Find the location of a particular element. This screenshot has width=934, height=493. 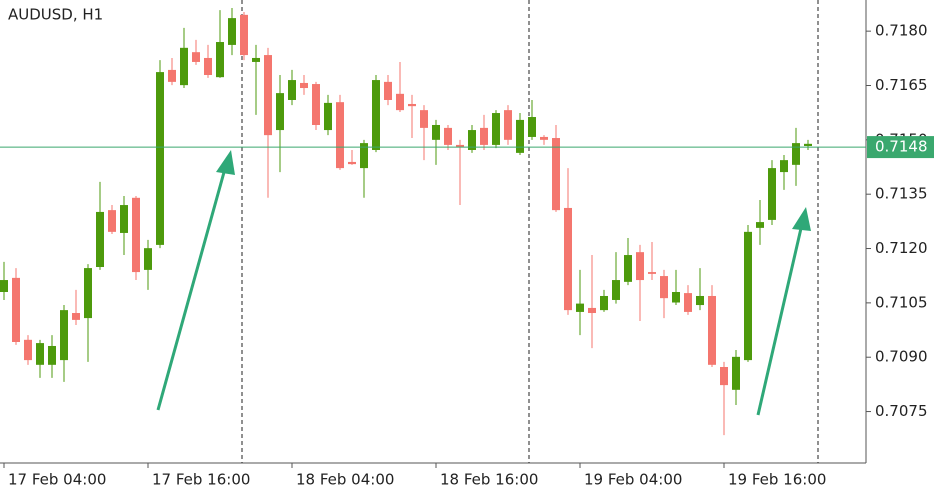

x-tick-label: 17 Feb 04:00 is located at coordinates (57, 480).